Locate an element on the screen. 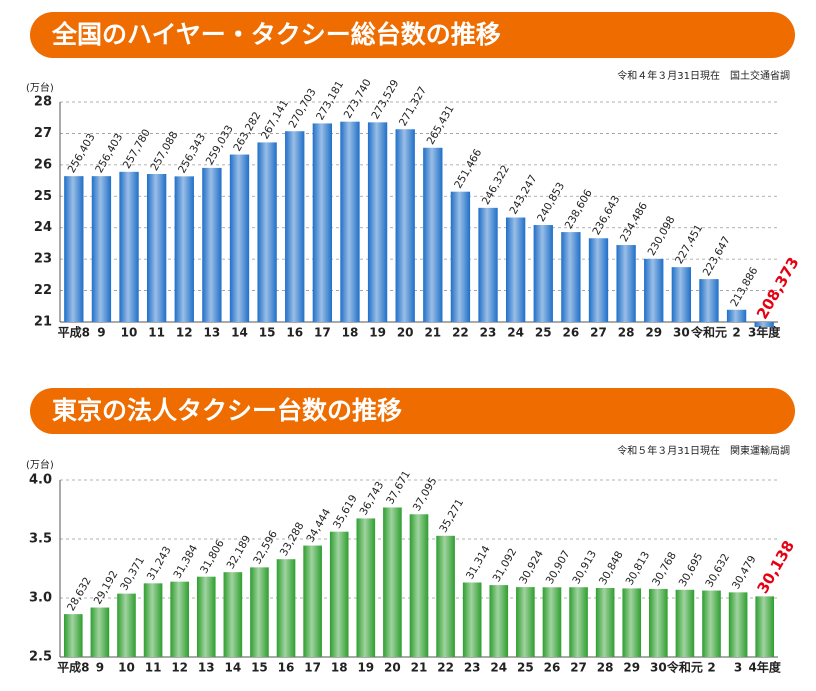 This screenshot has height=691, width=816. y-tick-label: 27 is located at coordinates (43, 133).